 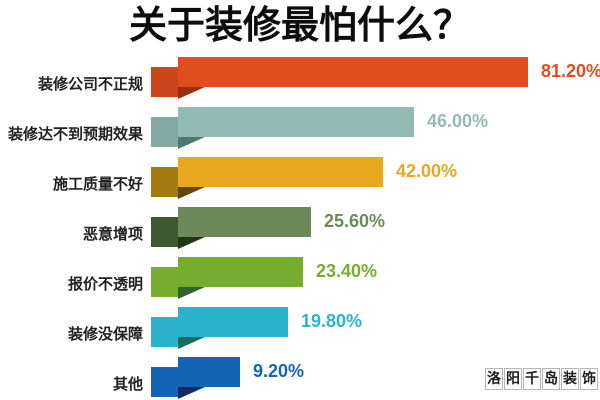 I want to click on watermark-char: 装, so click(x=570, y=379).